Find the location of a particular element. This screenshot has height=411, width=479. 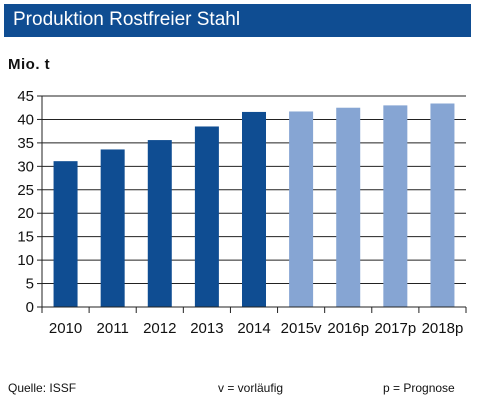

x-tick-label: 2012 is located at coordinates (159, 328).